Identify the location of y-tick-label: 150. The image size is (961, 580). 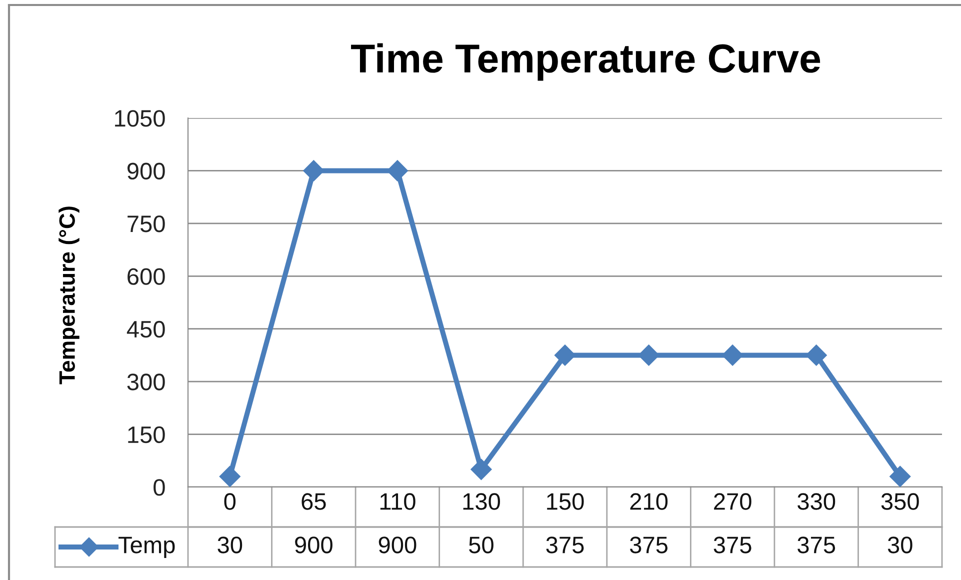
(146, 435).